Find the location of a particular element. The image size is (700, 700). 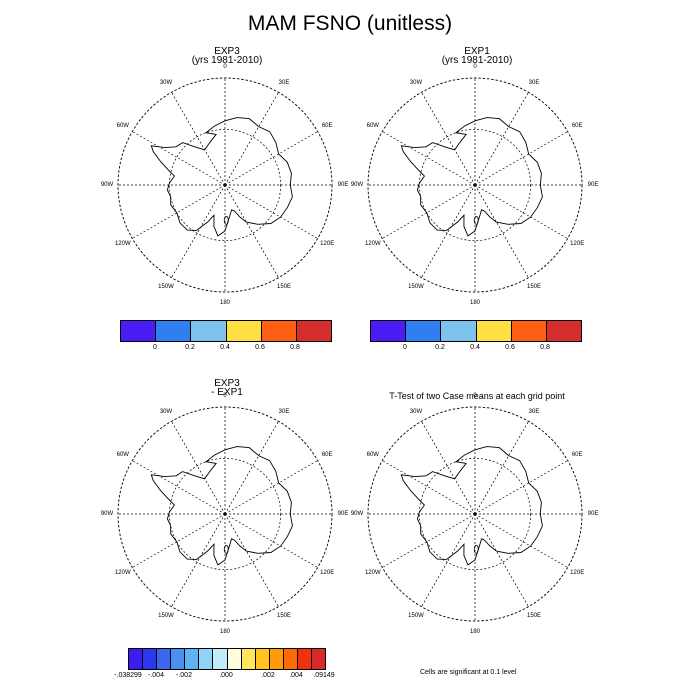

colorbar-tick-label: .09149 is located at coordinates (324, 675).